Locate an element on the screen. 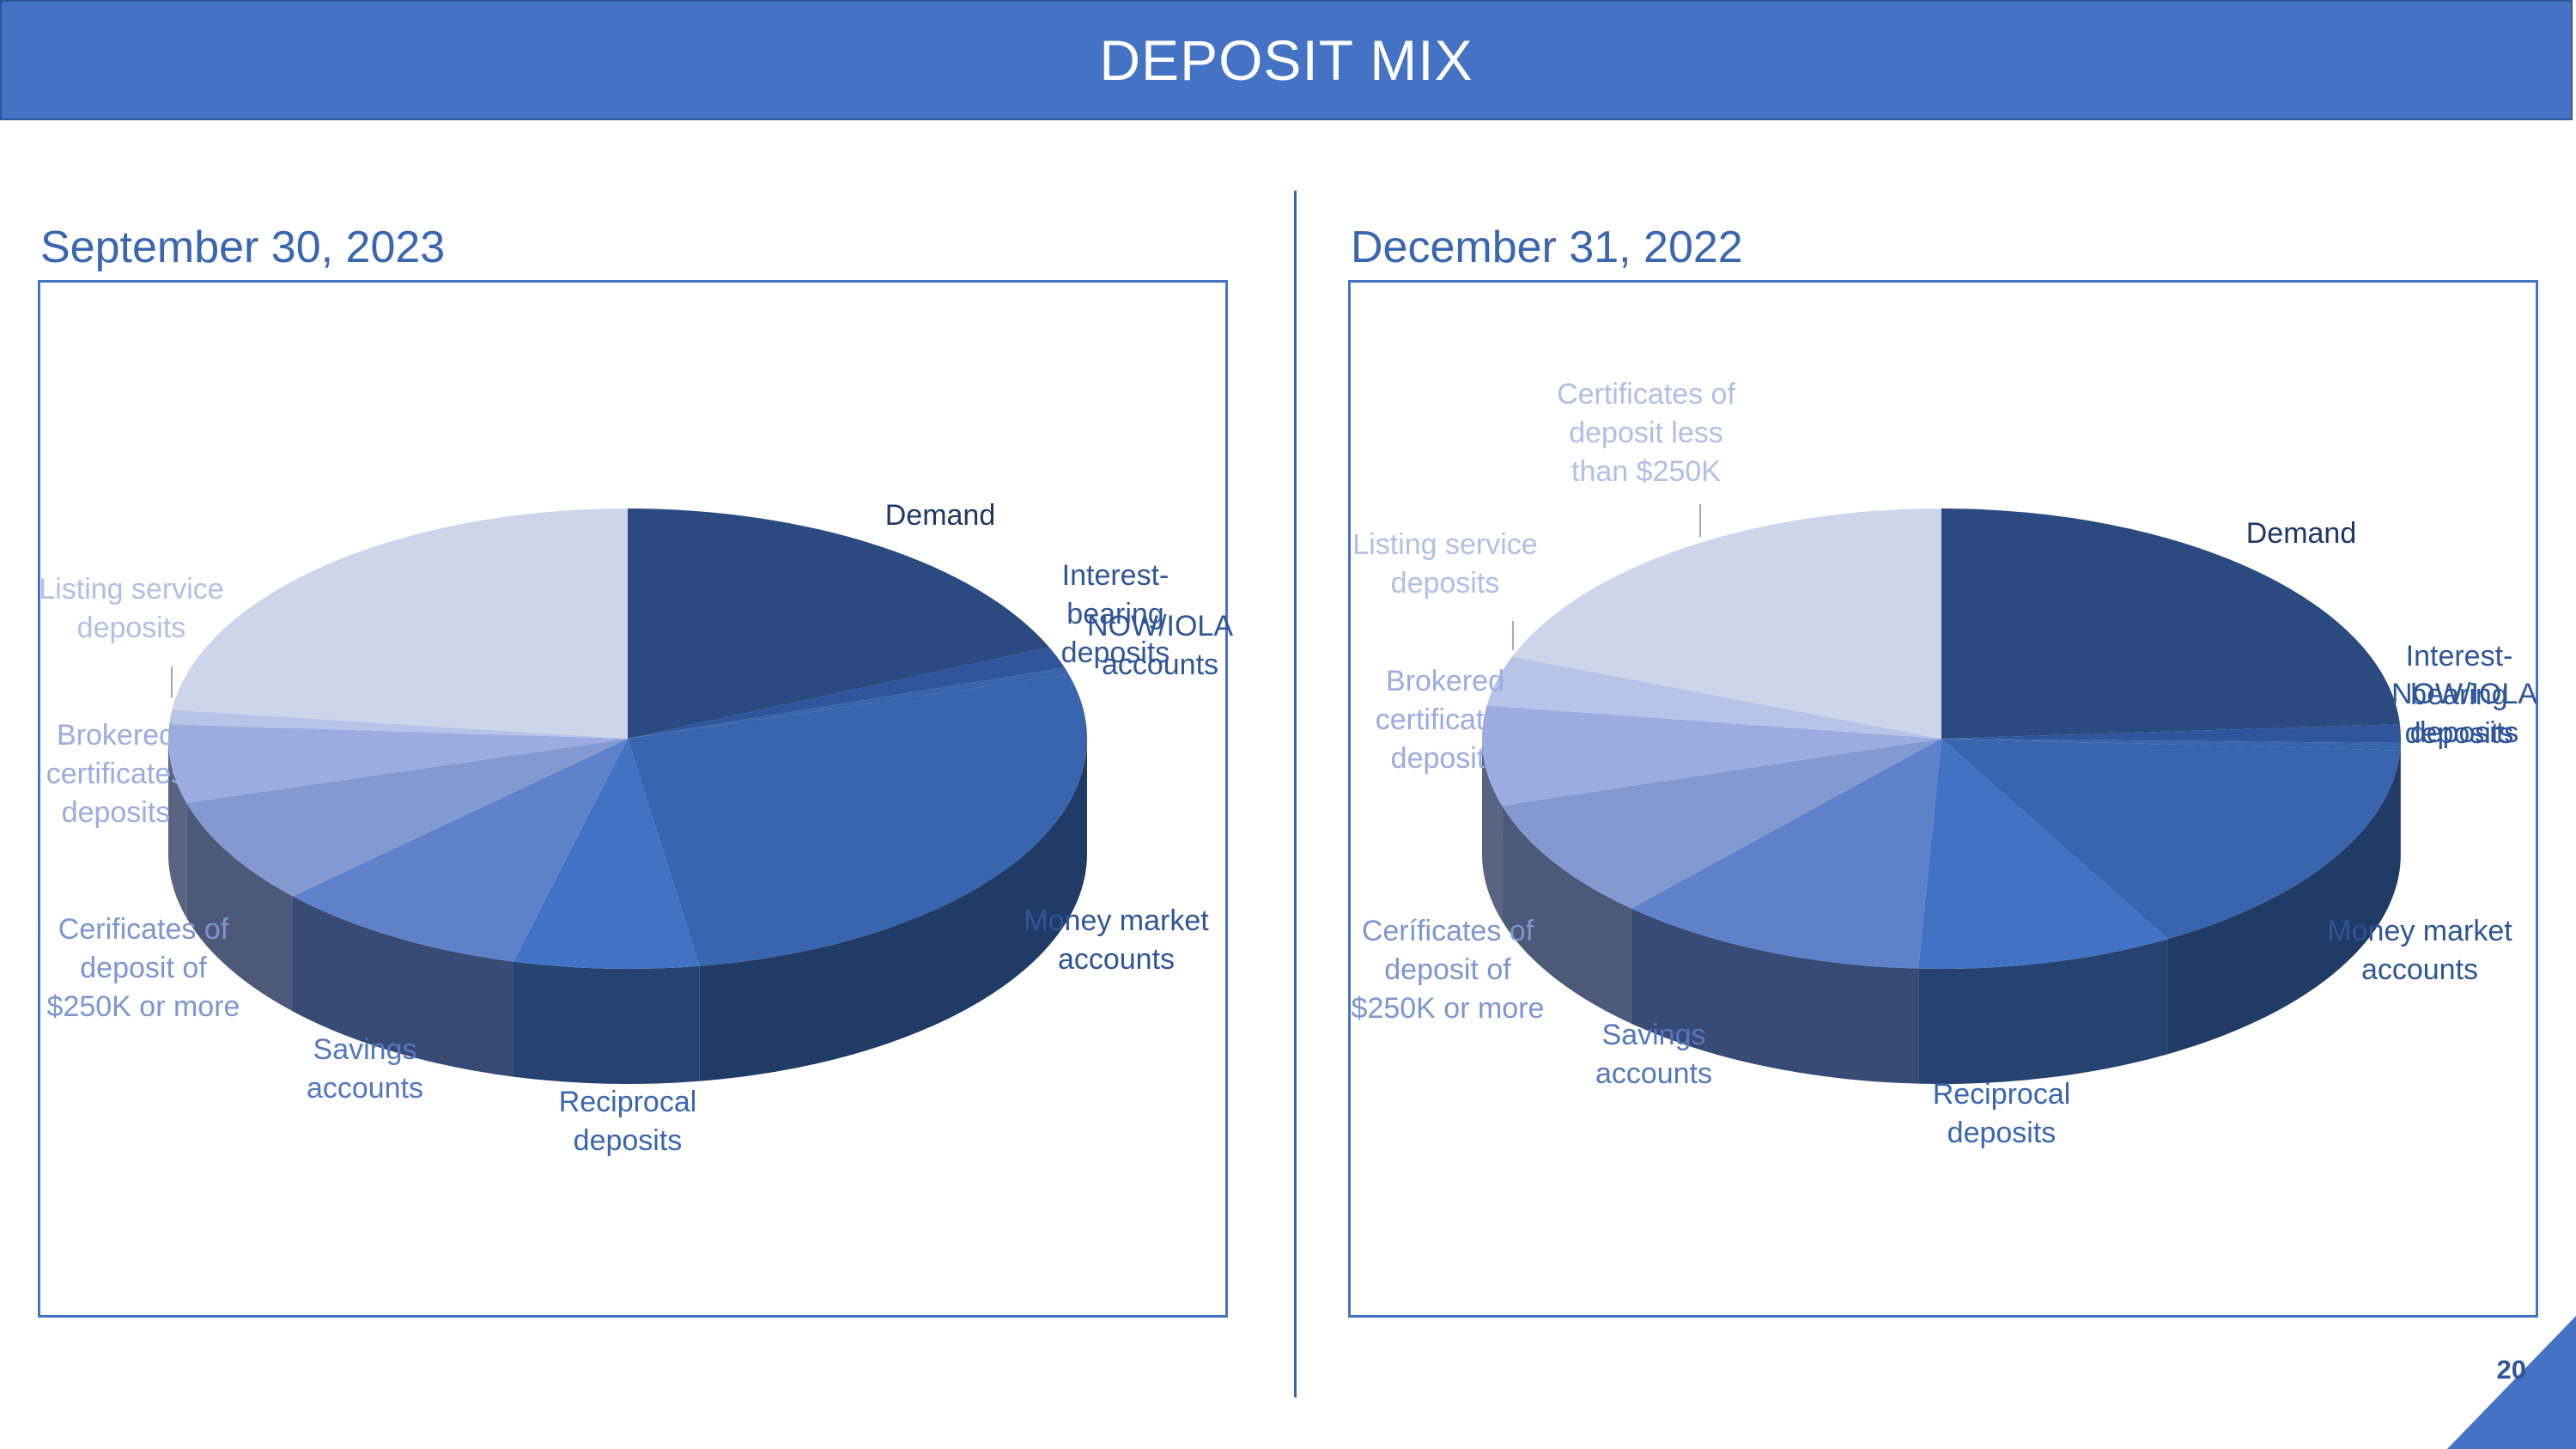 Image resolution: width=2576 pixels, height=1449 pixels. title-bar: DEPOSIT MIX is located at coordinates (1287, 60).